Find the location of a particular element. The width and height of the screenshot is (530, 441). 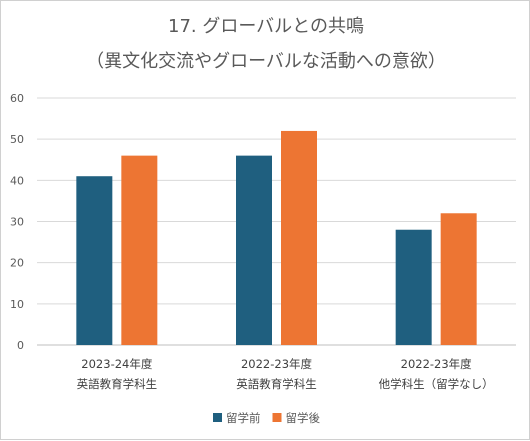

y-tick-label-20: 20 is located at coordinates (17, 263).